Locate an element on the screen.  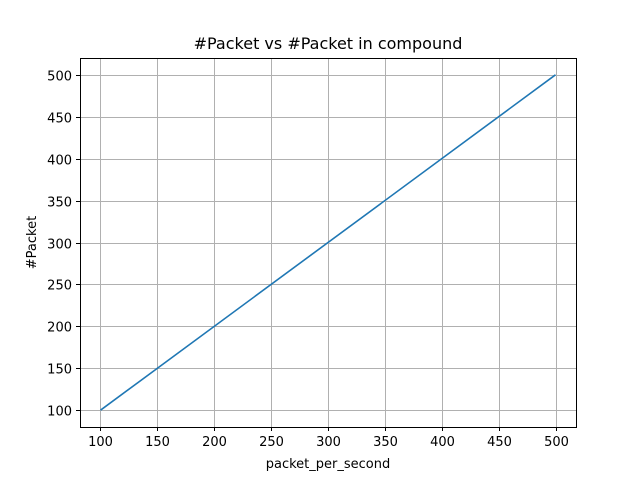
x-tick-label: 100 is located at coordinates (100, 442).